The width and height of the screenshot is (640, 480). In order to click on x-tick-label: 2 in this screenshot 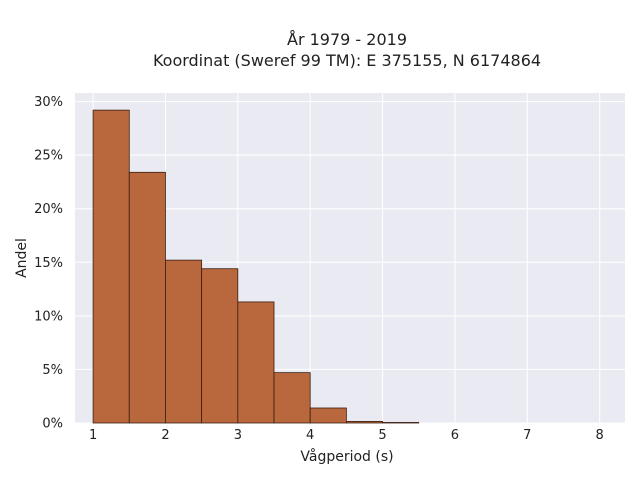, I will do `click(165, 435)`.